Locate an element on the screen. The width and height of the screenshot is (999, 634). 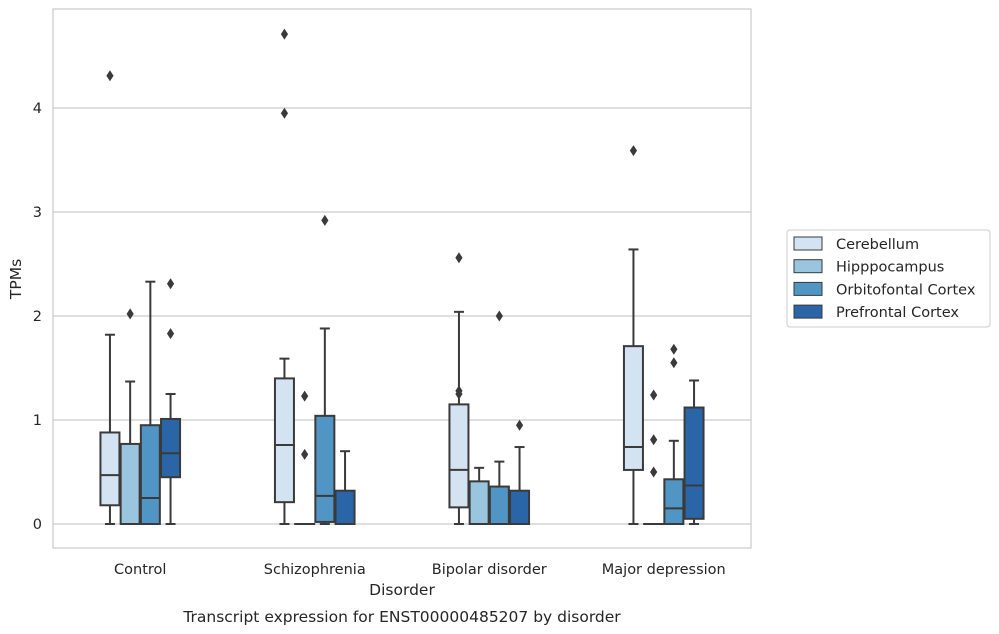
y-tick-labels: 0 1 2 3 4 is located at coordinates (37, 317).